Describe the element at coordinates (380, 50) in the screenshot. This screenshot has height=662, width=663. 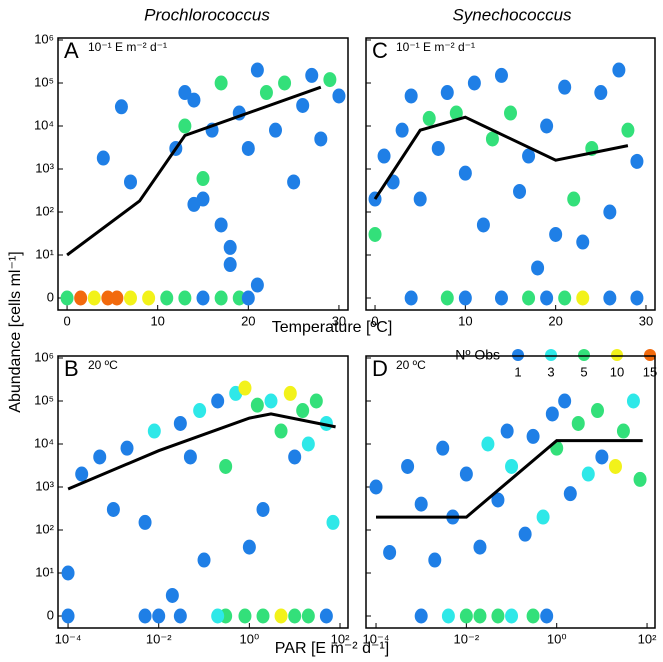
I see `panel-letter: C` at that location.